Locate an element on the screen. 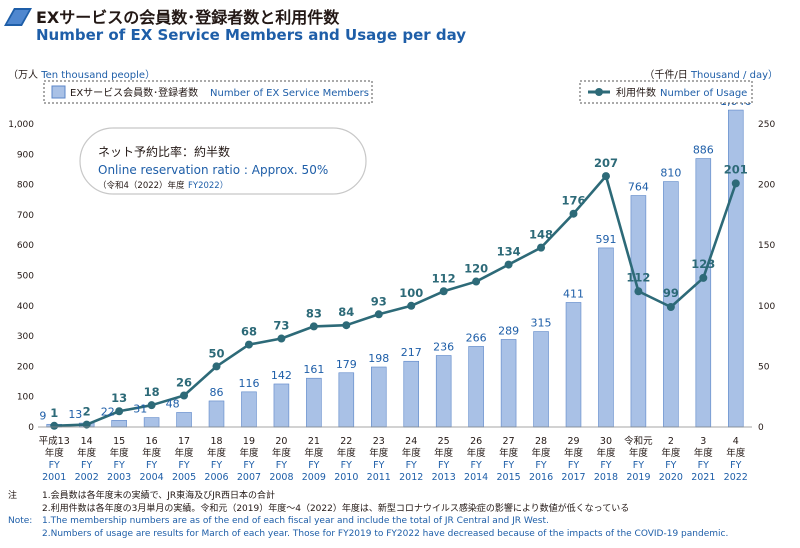  left-tick-label: 900 is located at coordinates (25, 155).